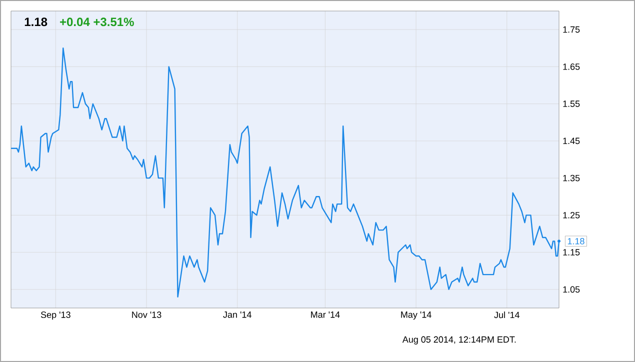 The image size is (635, 362). I want to click on y-tick-label: 1.45, so click(571, 141).